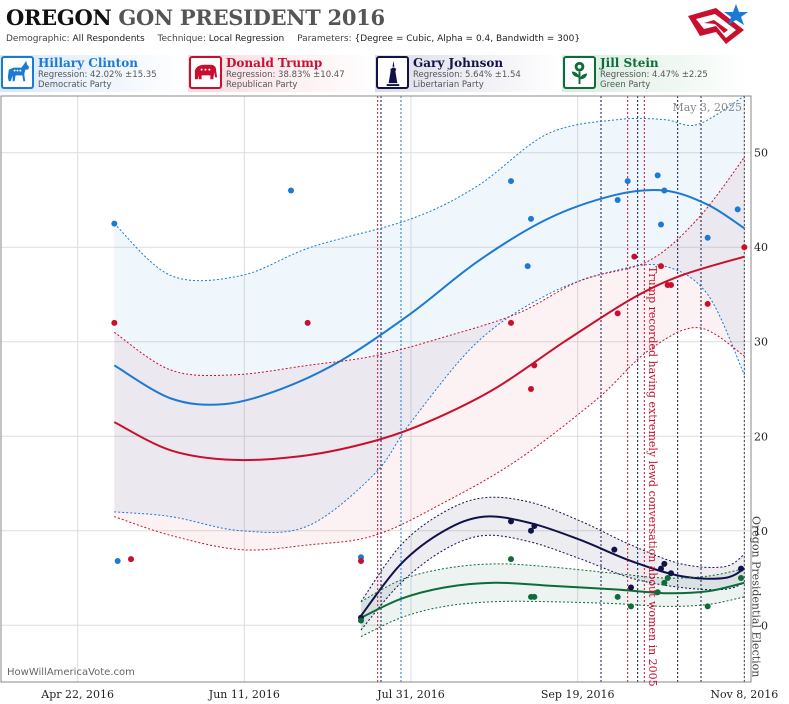 This screenshot has height=704, width=789. What do you see at coordinates (755, 596) in the screenshot?
I see `annotation-label: Oregon Presidential Election` at bounding box center [755, 596].